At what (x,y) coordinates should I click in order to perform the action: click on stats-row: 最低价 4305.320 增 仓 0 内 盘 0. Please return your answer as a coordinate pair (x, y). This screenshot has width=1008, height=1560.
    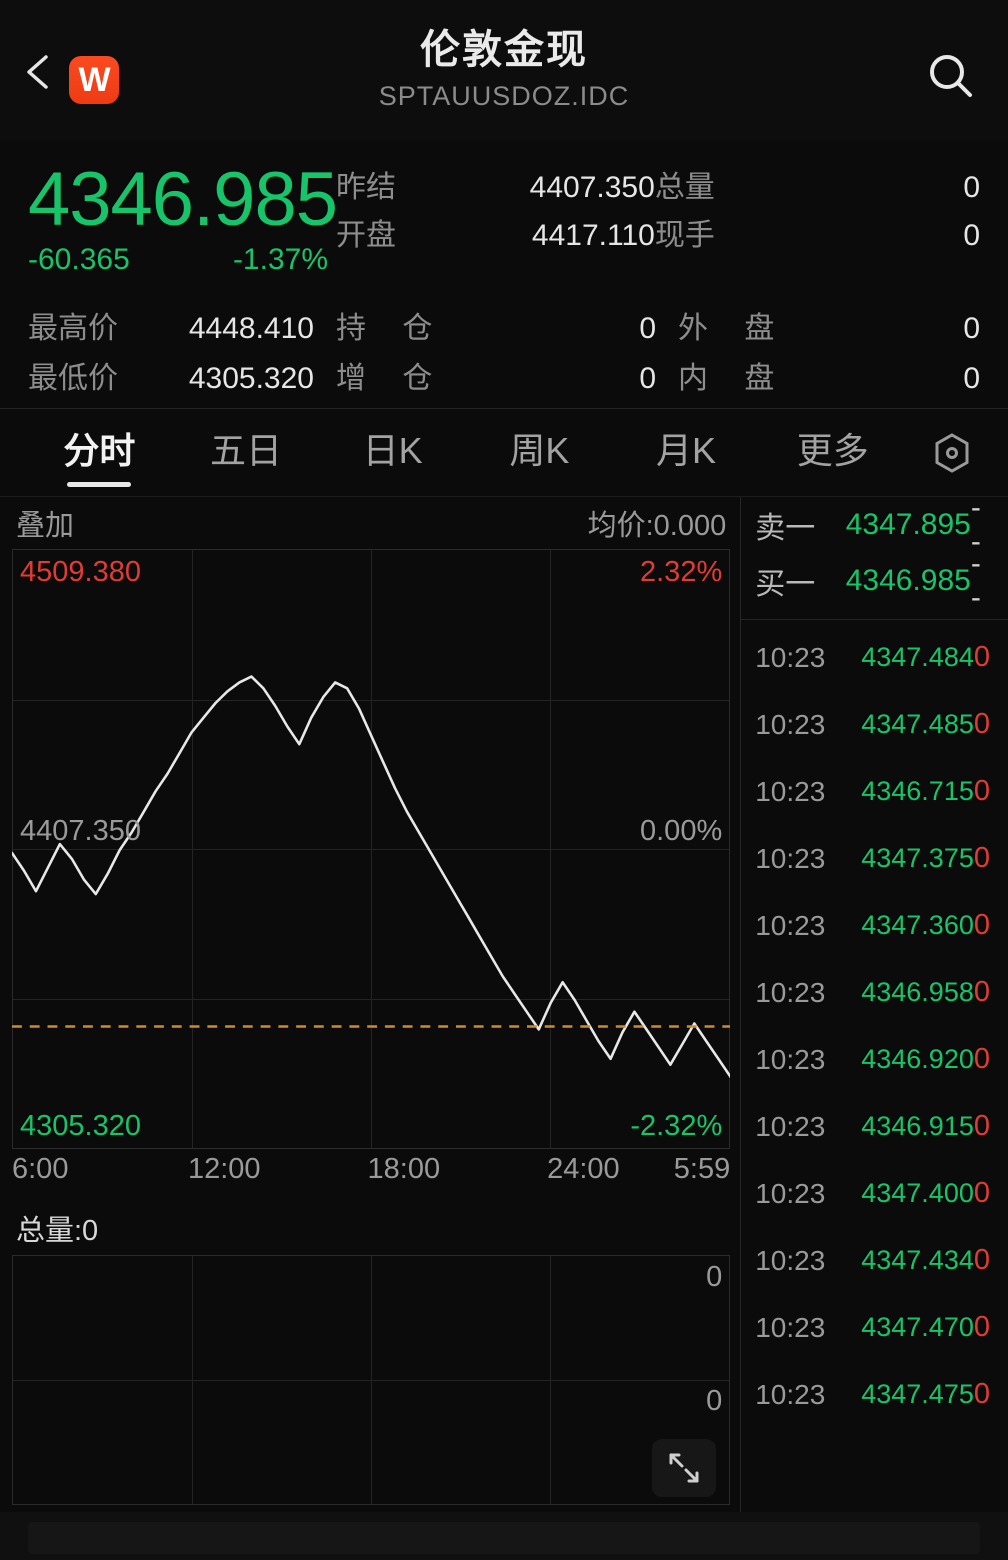
    Looking at the image, I should click on (504, 375).